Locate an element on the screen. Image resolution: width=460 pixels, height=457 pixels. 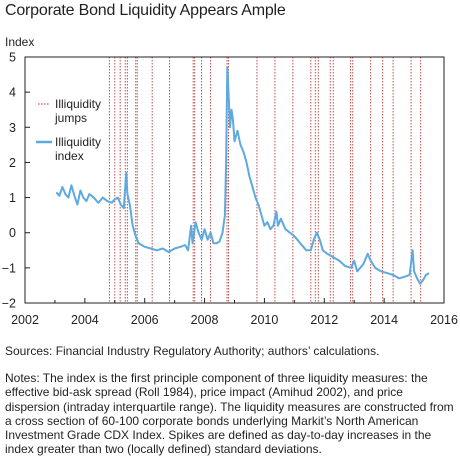
y-tick-label: 5 is located at coordinates (12, 58).